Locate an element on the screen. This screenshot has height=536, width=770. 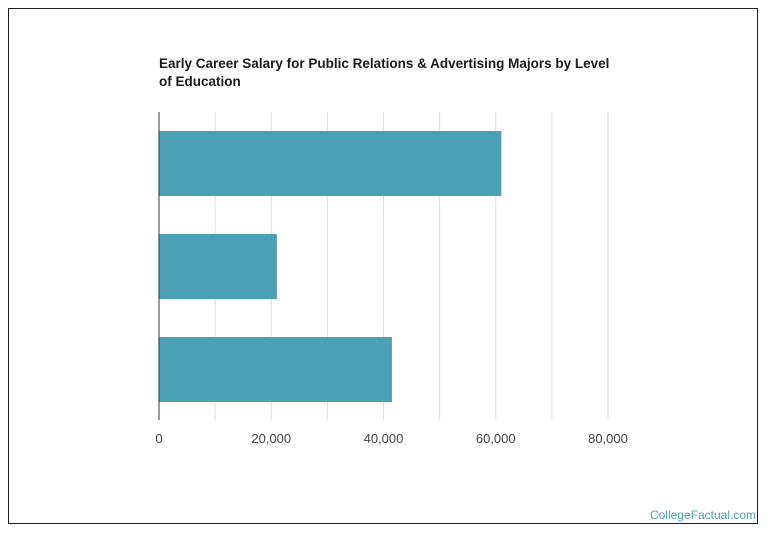
x-tick-label: 60,000 is located at coordinates (496, 438).